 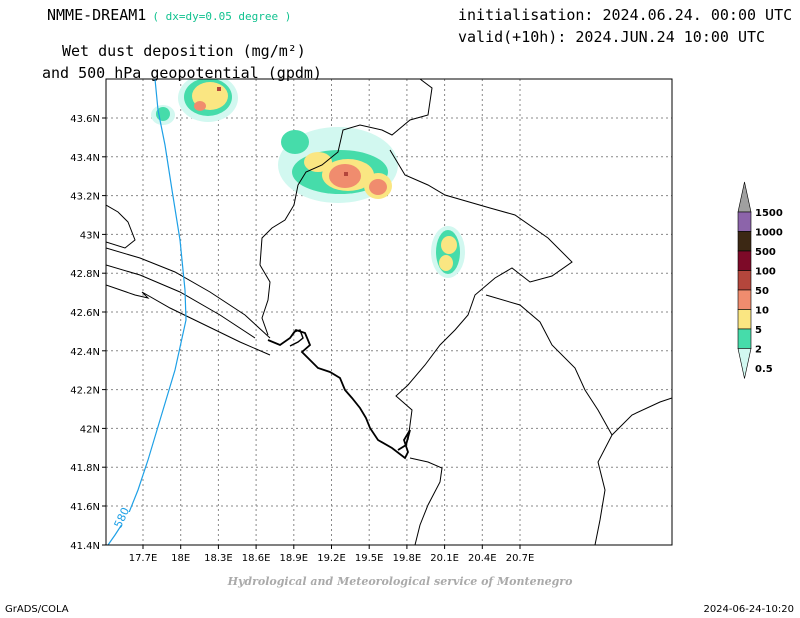 What do you see at coordinates (760, 280) in the screenshot?
I see `colorbar-legend: 1500 1000 500 100 50 10 5 2 0.5` at bounding box center [760, 280].